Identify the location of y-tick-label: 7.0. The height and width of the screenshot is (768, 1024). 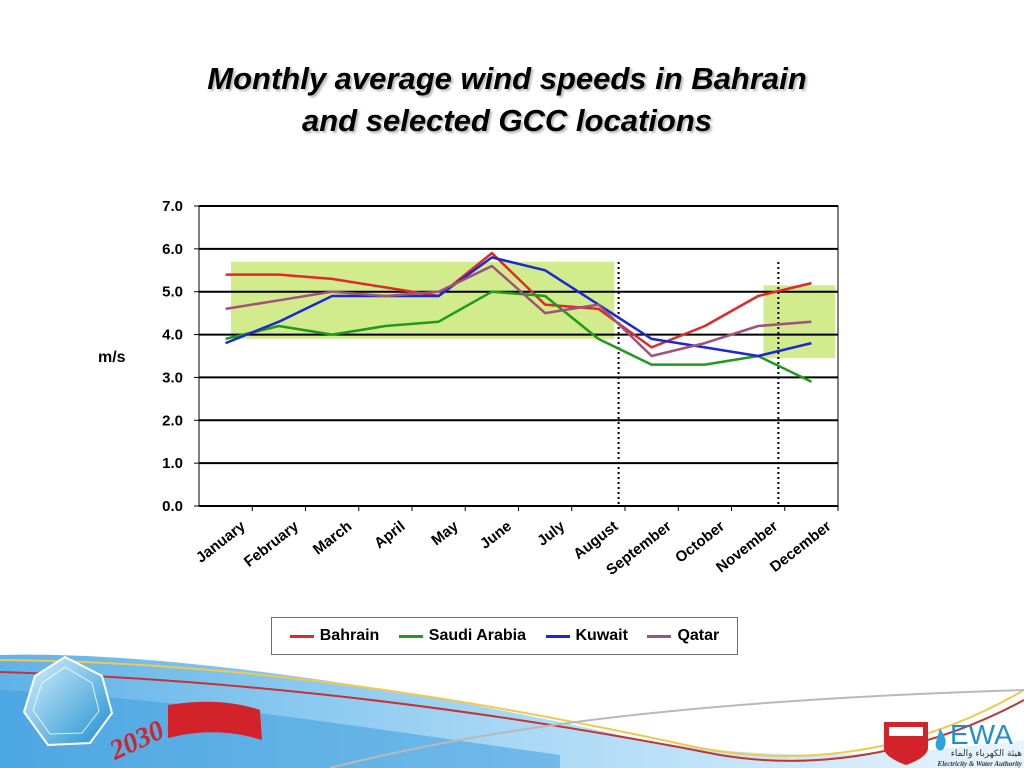
(172, 206).